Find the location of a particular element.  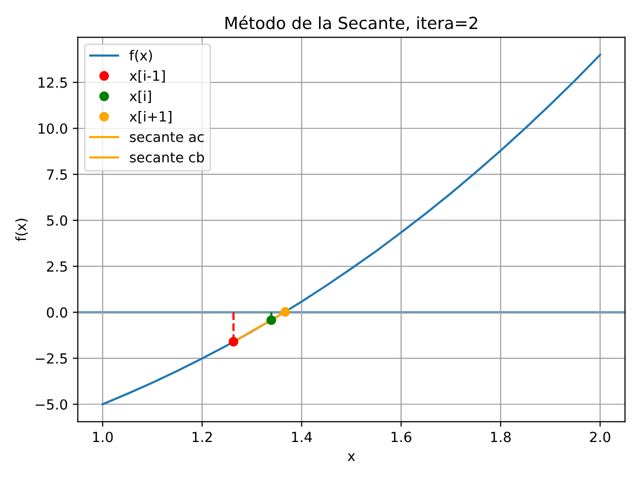

legend-label: f(x) is located at coordinates (140, 56).